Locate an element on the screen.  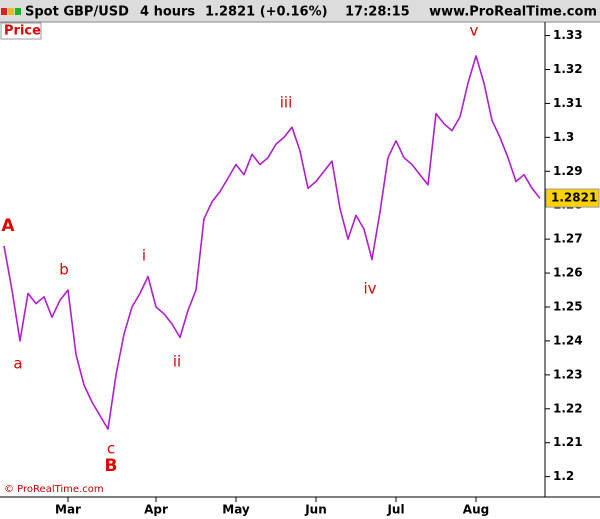
time: 17:28:15 is located at coordinates (377, 12).